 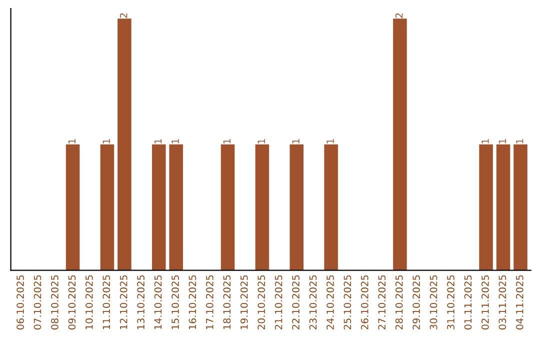 I want to click on x-tick-label: 30.10.2025, so click(x=434, y=302).